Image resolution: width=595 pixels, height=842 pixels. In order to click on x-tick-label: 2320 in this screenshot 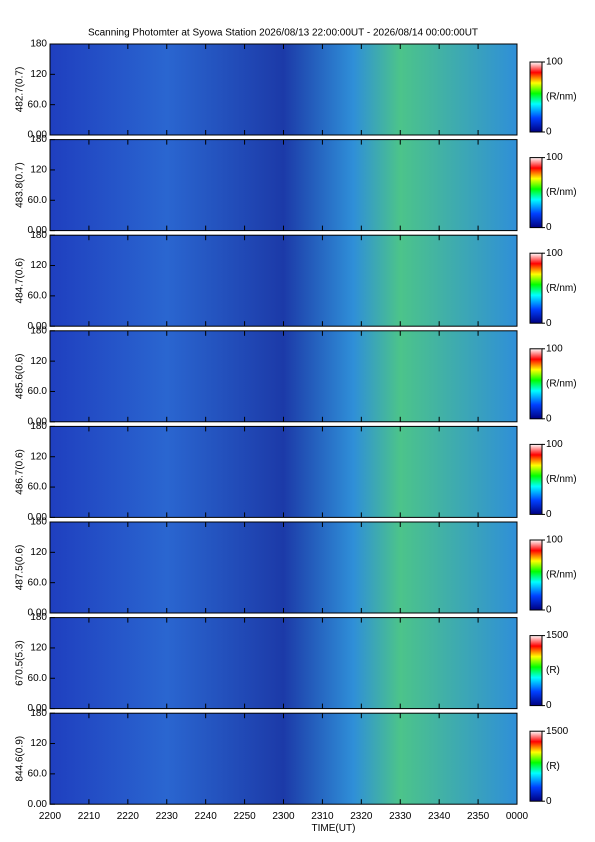, I will do `click(361, 816)`.